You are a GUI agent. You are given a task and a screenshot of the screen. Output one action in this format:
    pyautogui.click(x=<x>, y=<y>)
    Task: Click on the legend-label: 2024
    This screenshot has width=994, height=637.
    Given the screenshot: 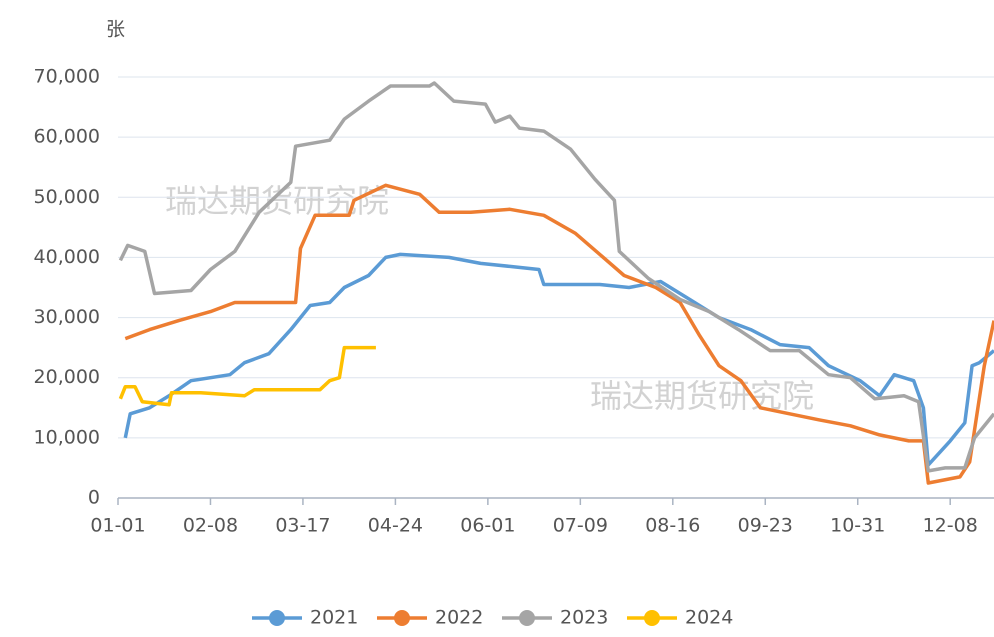 What is the action you would take?
    pyautogui.click(x=709, y=618)
    